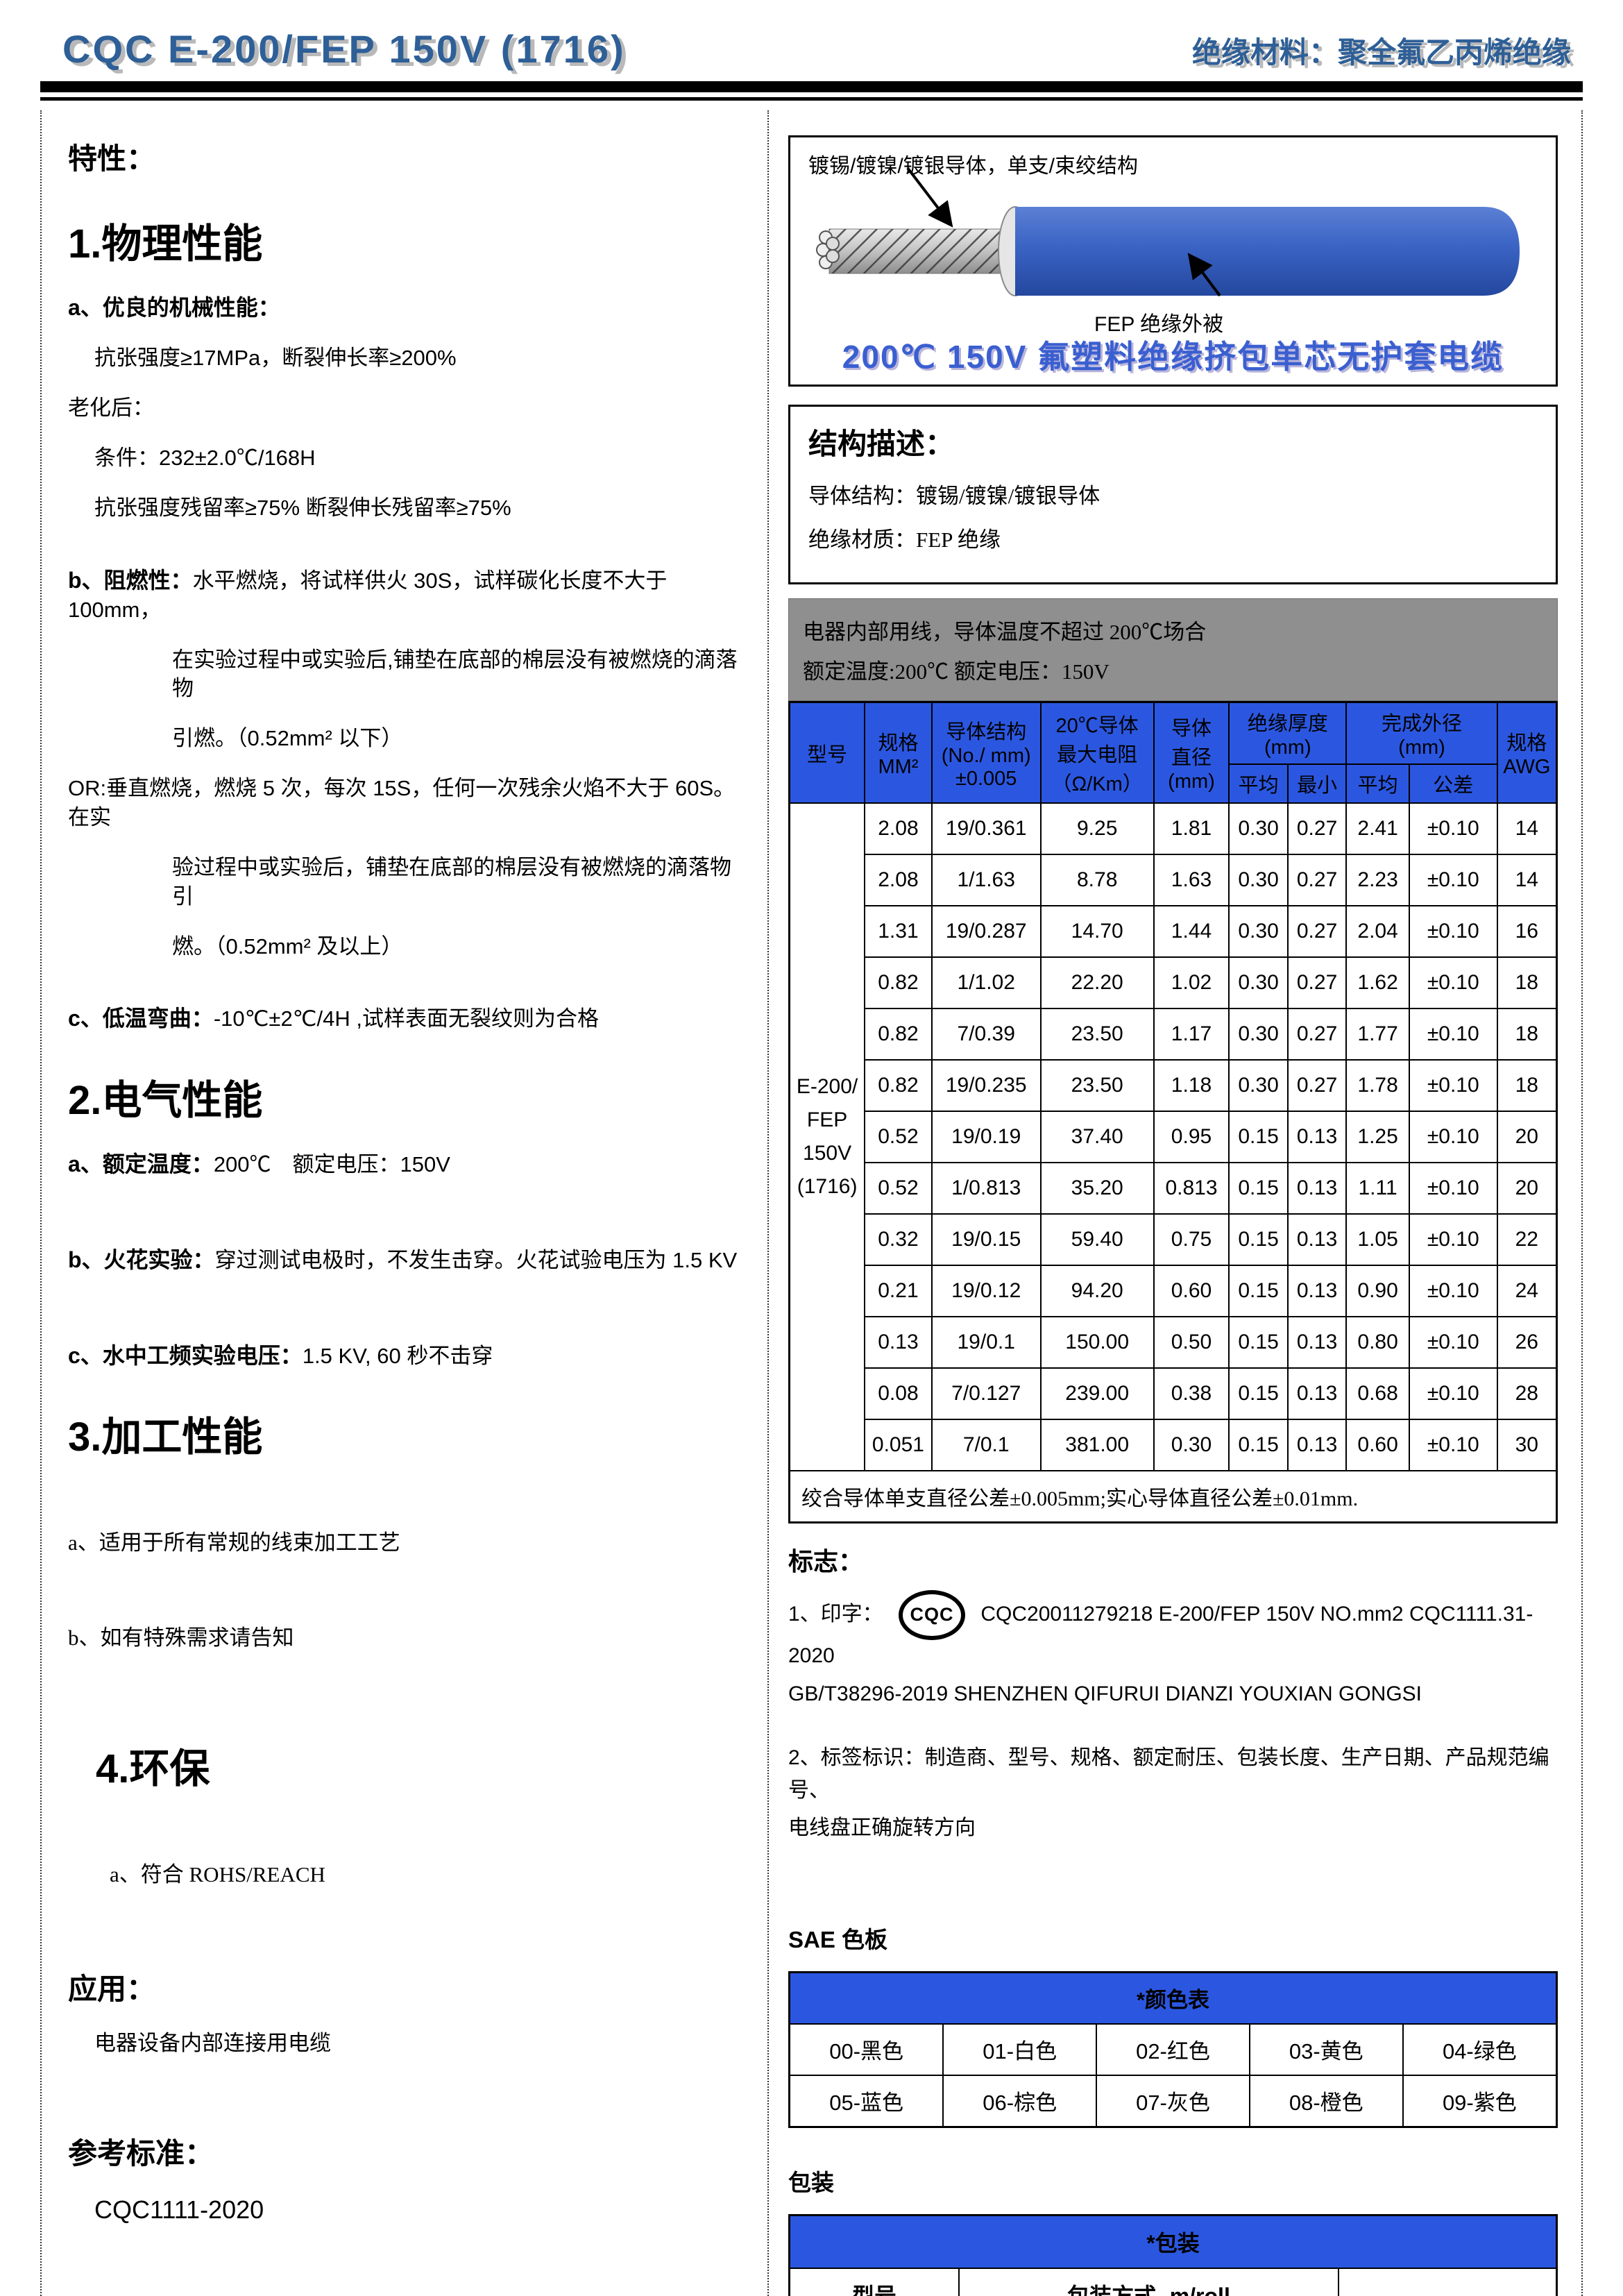 The width and height of the screenshot is (1623, 2296). Describe the element at coordinates (165, 1100) in the screenshot. I see `electrical-heading: 2.电气性能` at that location.